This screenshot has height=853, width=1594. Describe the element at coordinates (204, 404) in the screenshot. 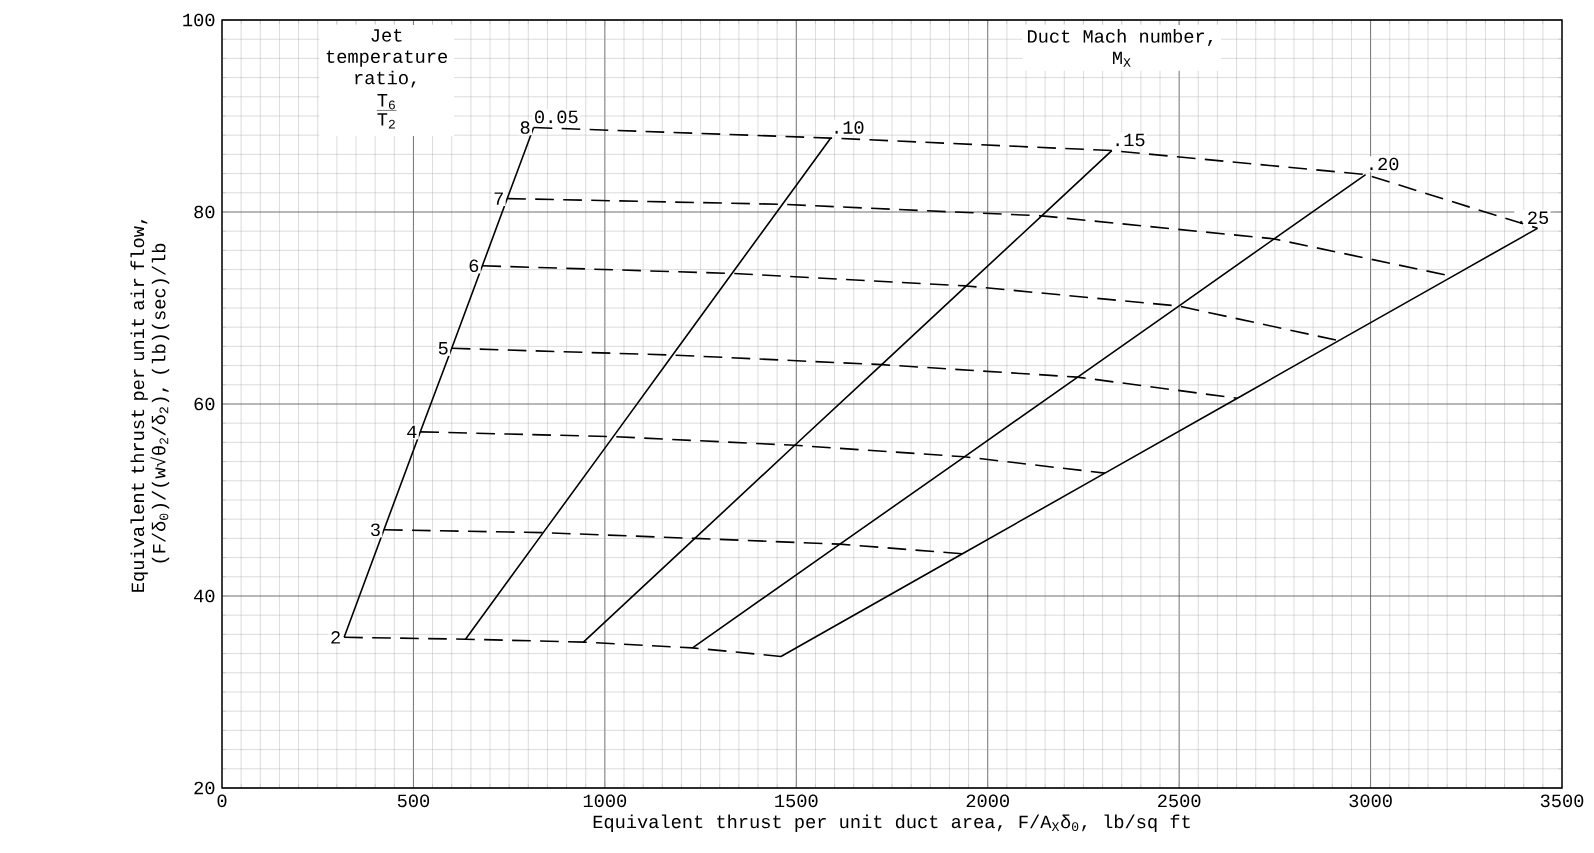

I see `y-tick-label: 60` at that location.